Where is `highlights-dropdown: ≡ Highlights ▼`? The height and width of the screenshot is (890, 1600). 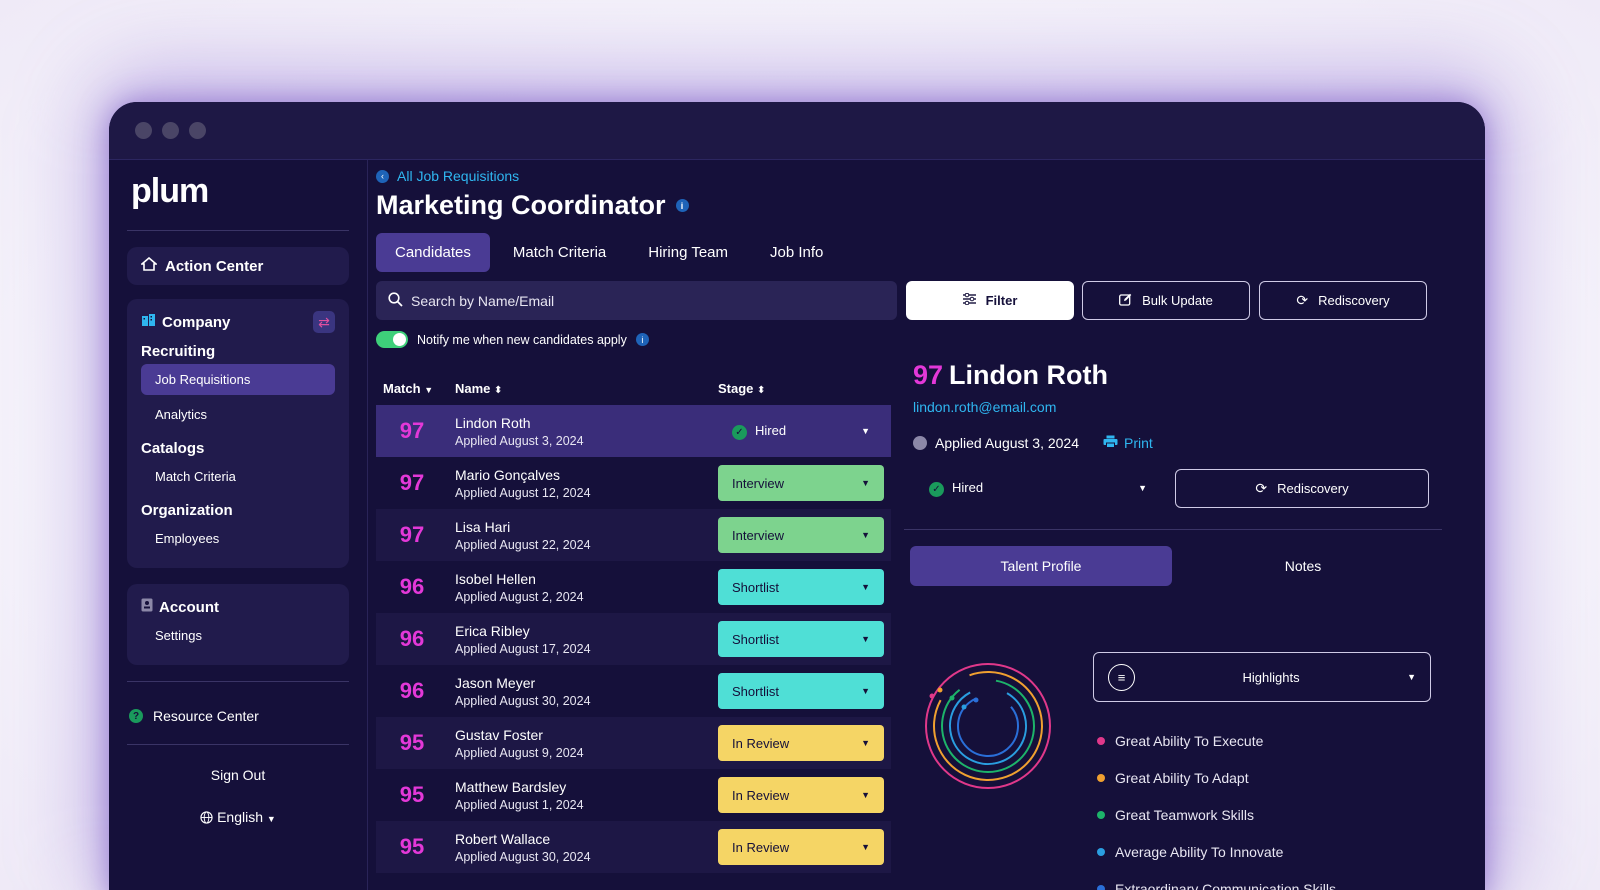 highlights-dropdown: ≡ Highlights ▼ is located at coordinates (1262, 677).